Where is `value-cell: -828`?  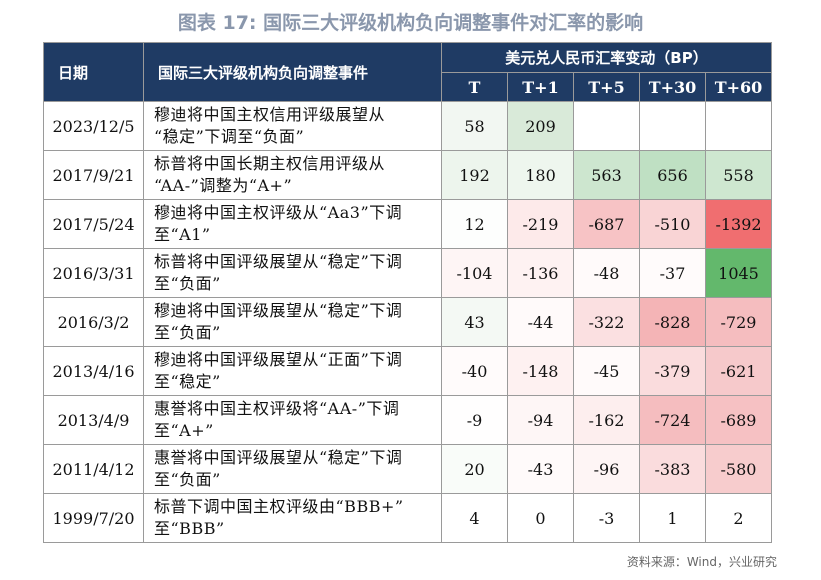
value-cell: -828 is located at coordinates (672, 322).